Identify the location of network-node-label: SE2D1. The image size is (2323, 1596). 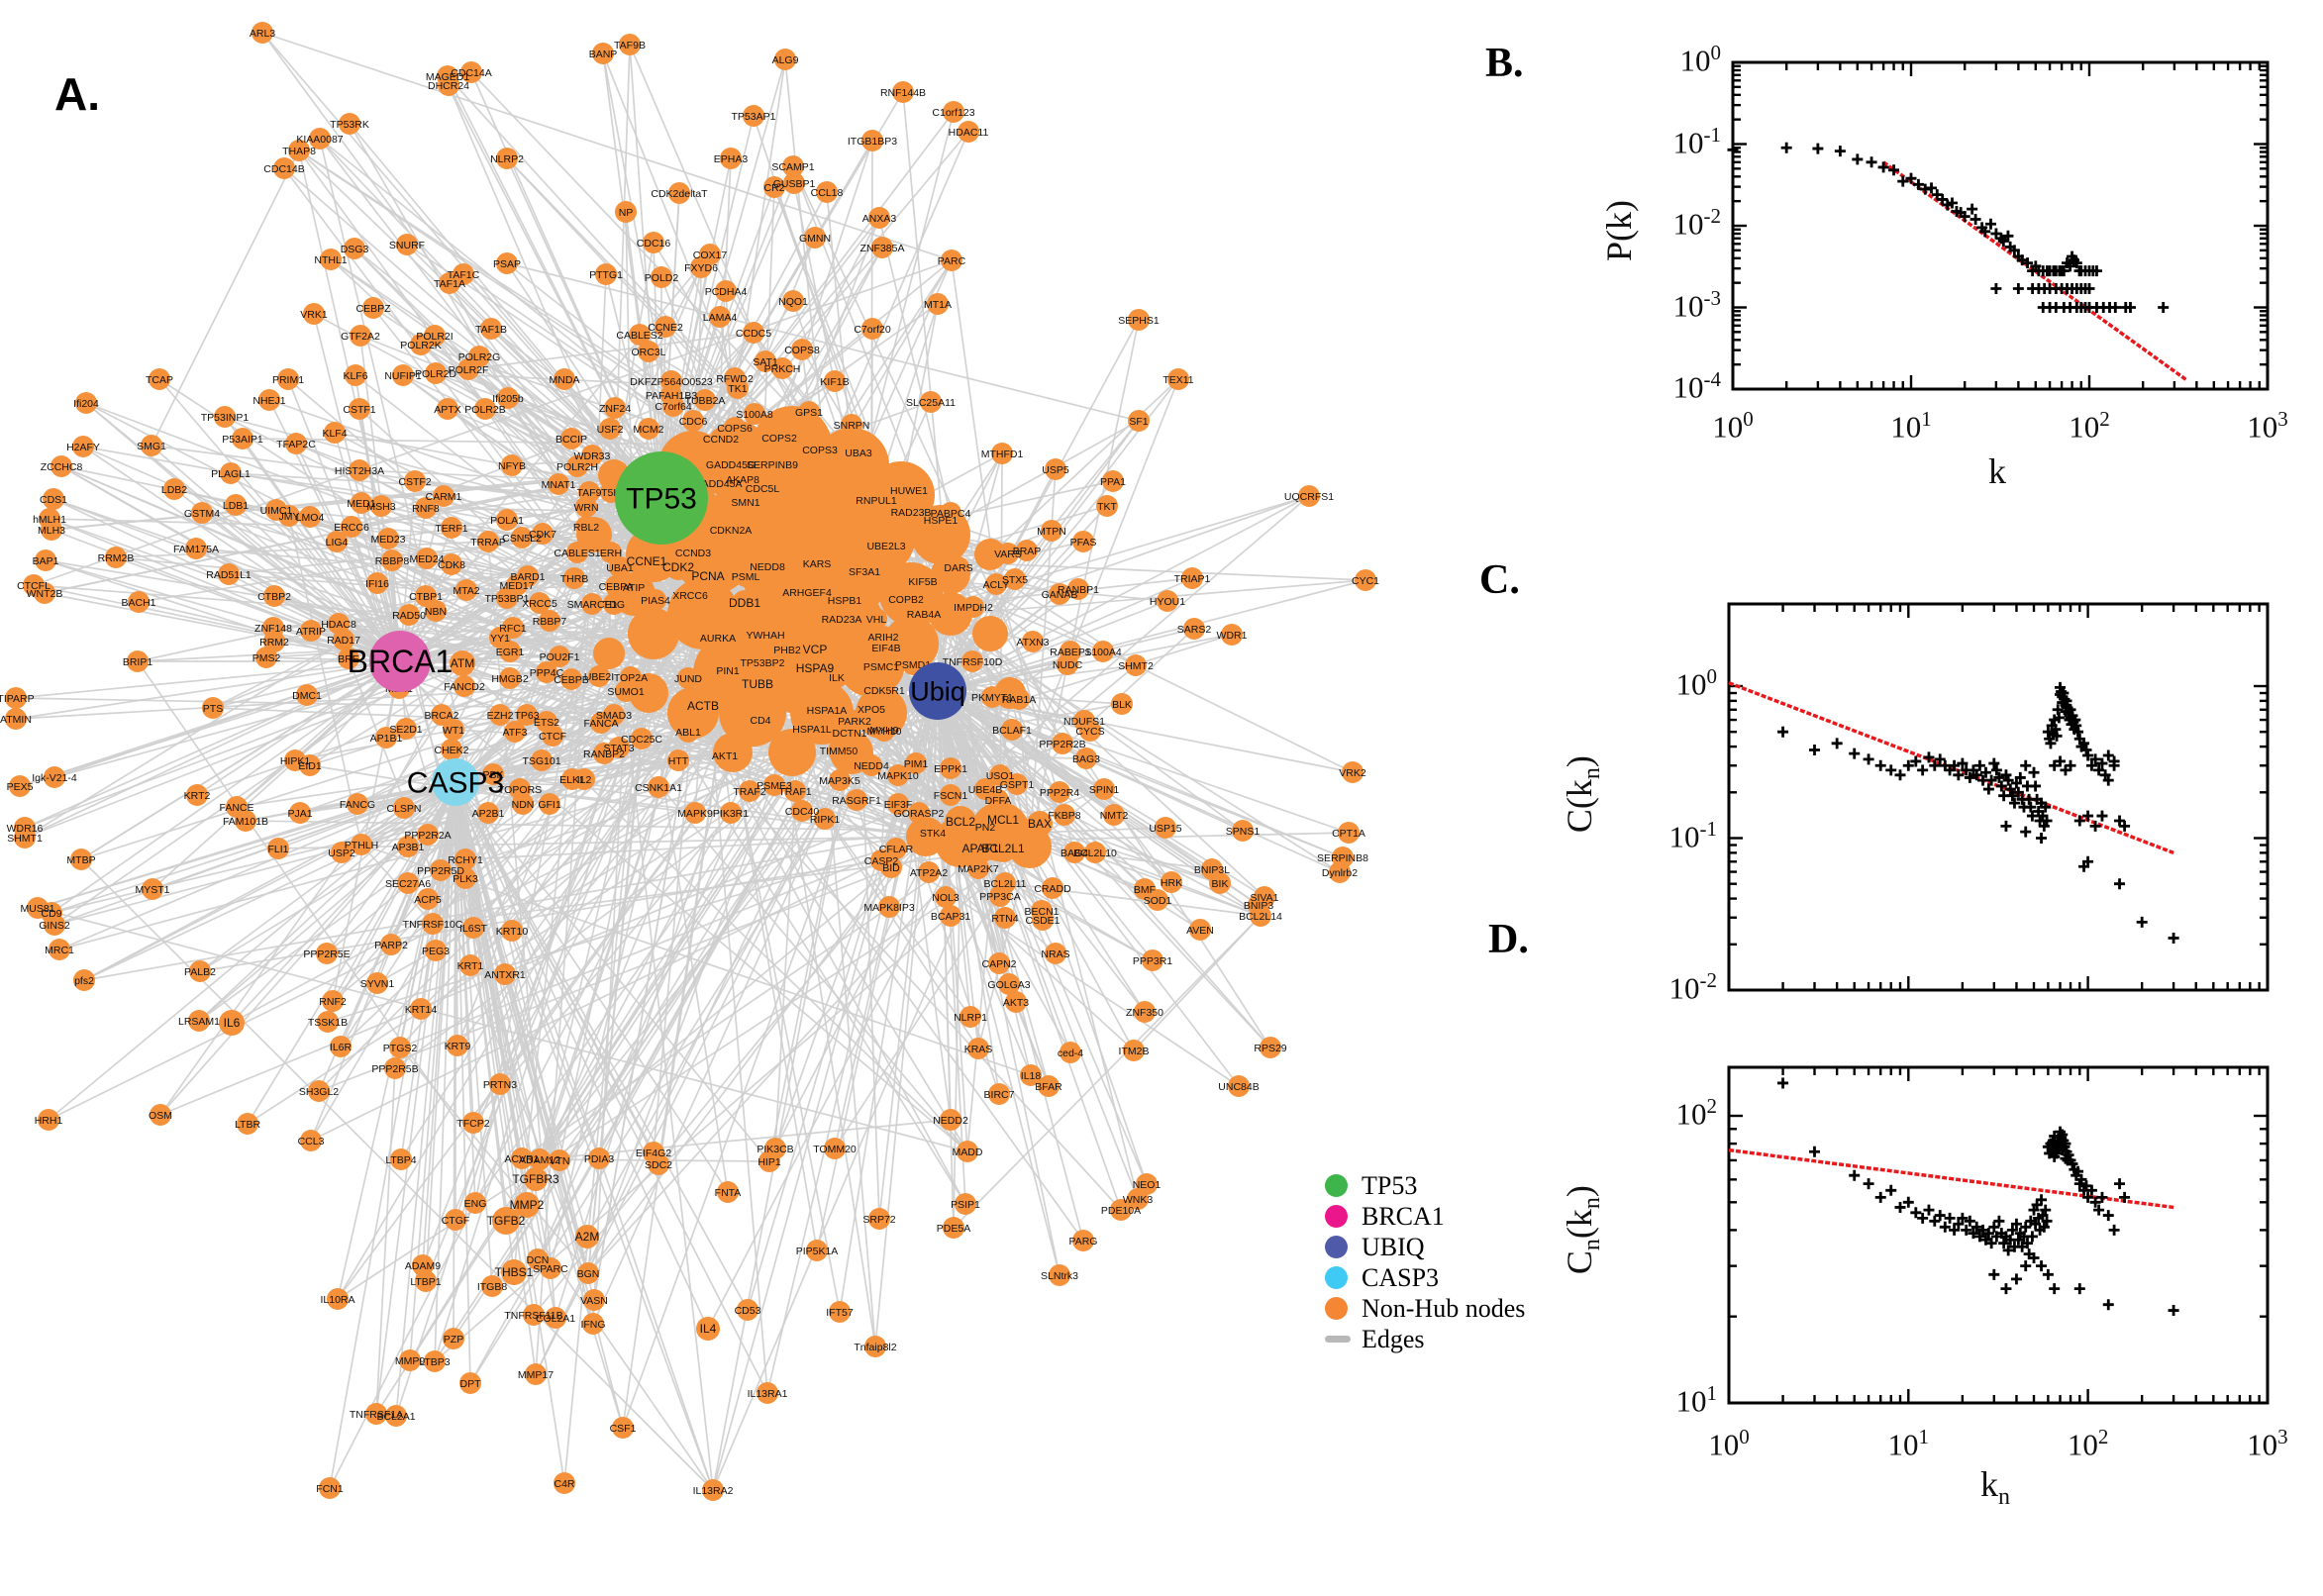
(406, 730).